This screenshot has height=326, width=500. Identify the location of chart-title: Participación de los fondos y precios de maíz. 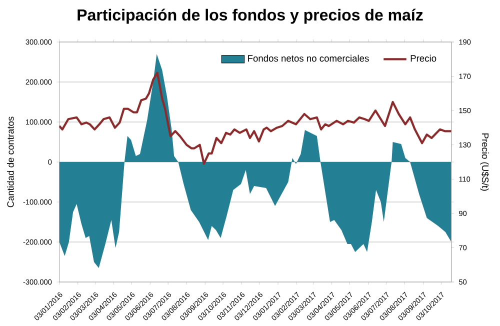
(250, 16).